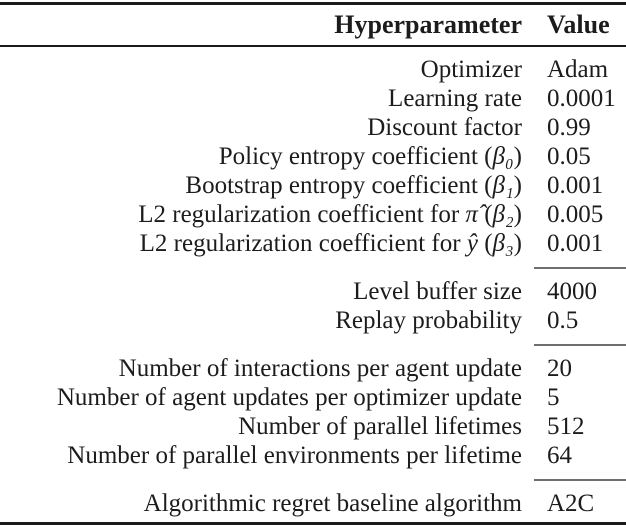 This screenshot has width=626, height=530. What do you see at coordinates (313, 127) in the screenshot?
I see `table-row: Discount factor 0.99` at bounding box center [313, 127].